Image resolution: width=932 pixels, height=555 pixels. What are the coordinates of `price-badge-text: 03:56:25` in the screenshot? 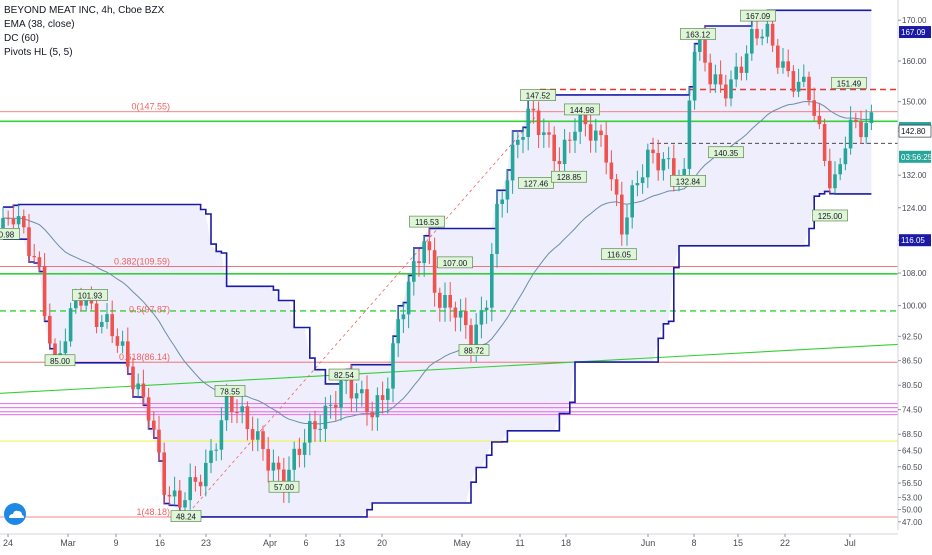 It's located at (916, 157).